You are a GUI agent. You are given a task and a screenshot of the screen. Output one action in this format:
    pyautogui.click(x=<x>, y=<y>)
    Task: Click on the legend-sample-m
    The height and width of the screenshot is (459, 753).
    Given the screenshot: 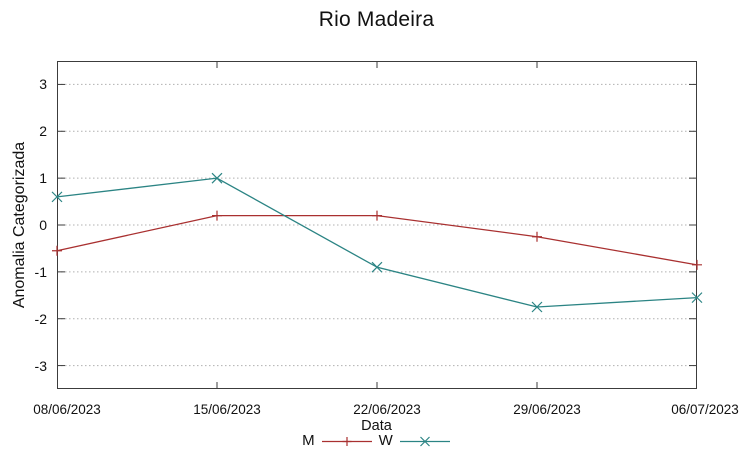 What is the action you would take?
    pyautogui.click(x=346, y=441)
    